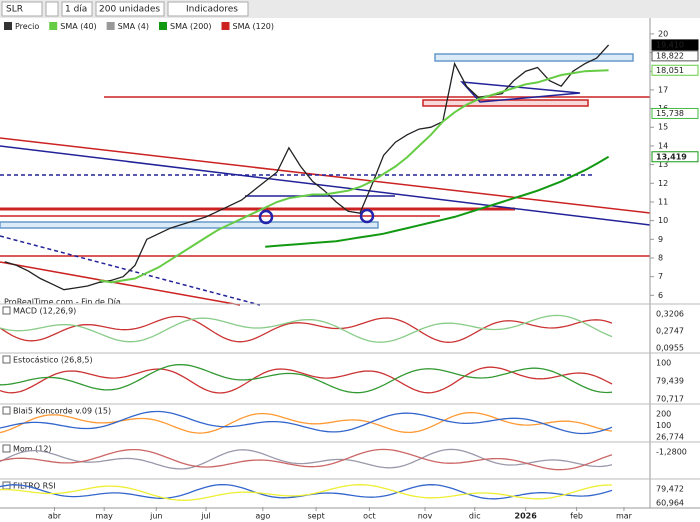  What do you see at coordinates (671, 156) in the screenshot?
I see `price-label: 13,419` at bounding box center [671, 156].